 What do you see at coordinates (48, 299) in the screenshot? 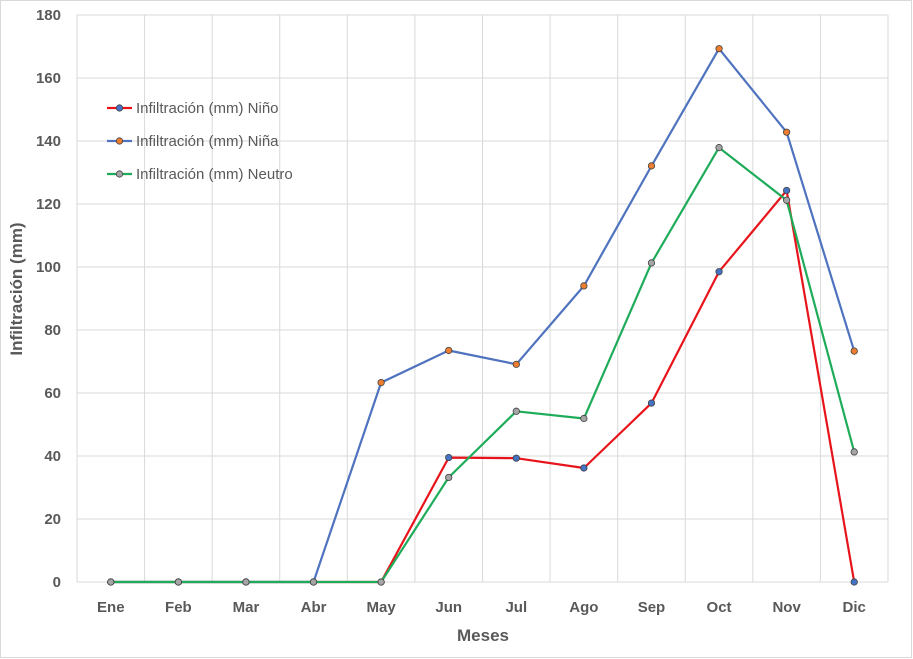
I see `y-axis-ticks: 0 20 40 60 80 100 120 140 160 180` at bounding box center [48, 299].